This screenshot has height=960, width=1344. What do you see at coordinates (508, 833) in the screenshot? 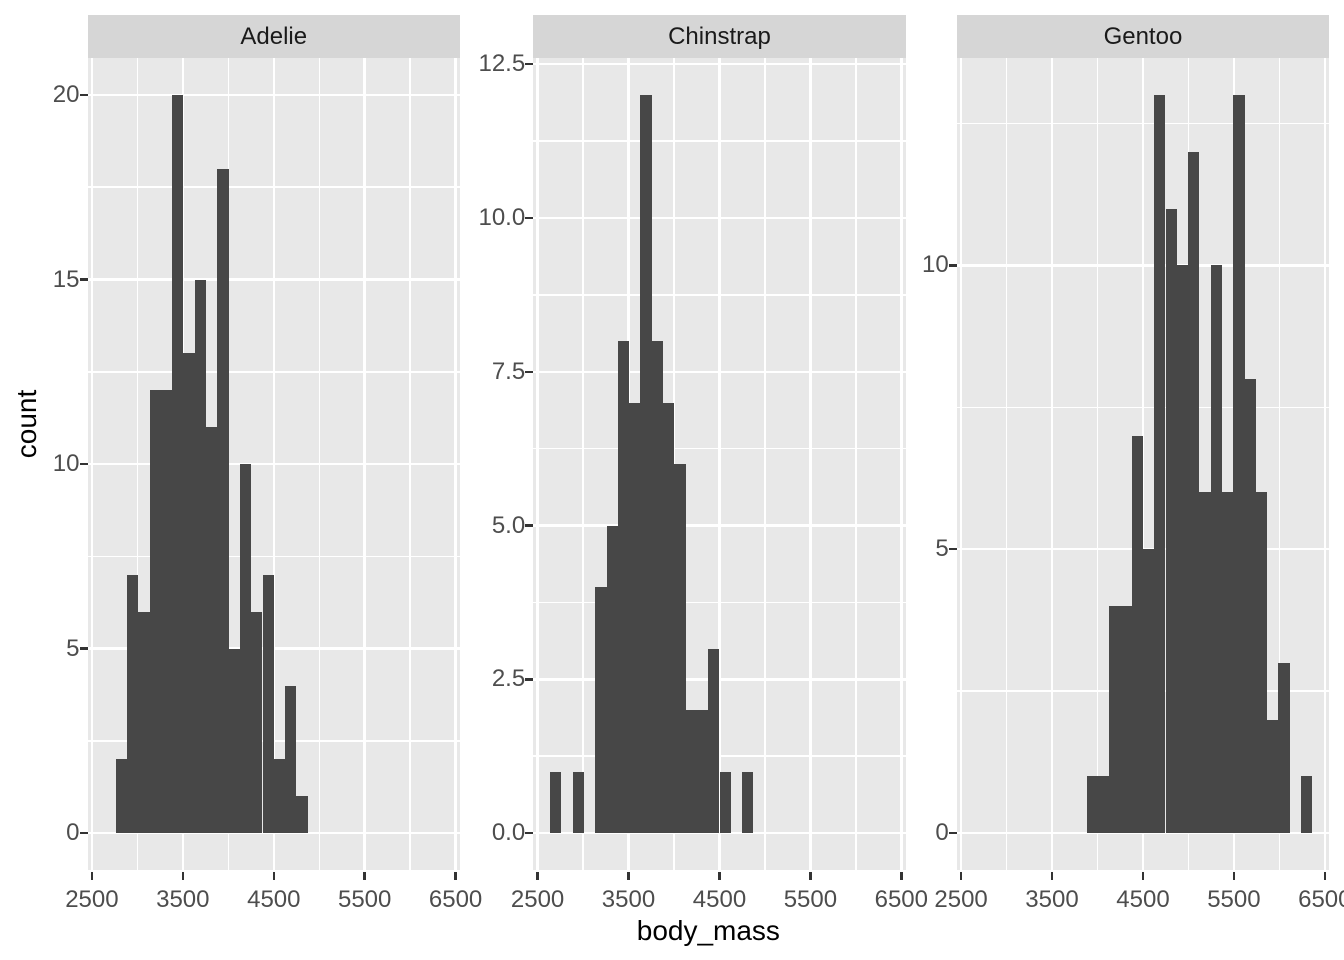
I see `y-axis-tick-label: 0.0` at bounding box center [508, 833].